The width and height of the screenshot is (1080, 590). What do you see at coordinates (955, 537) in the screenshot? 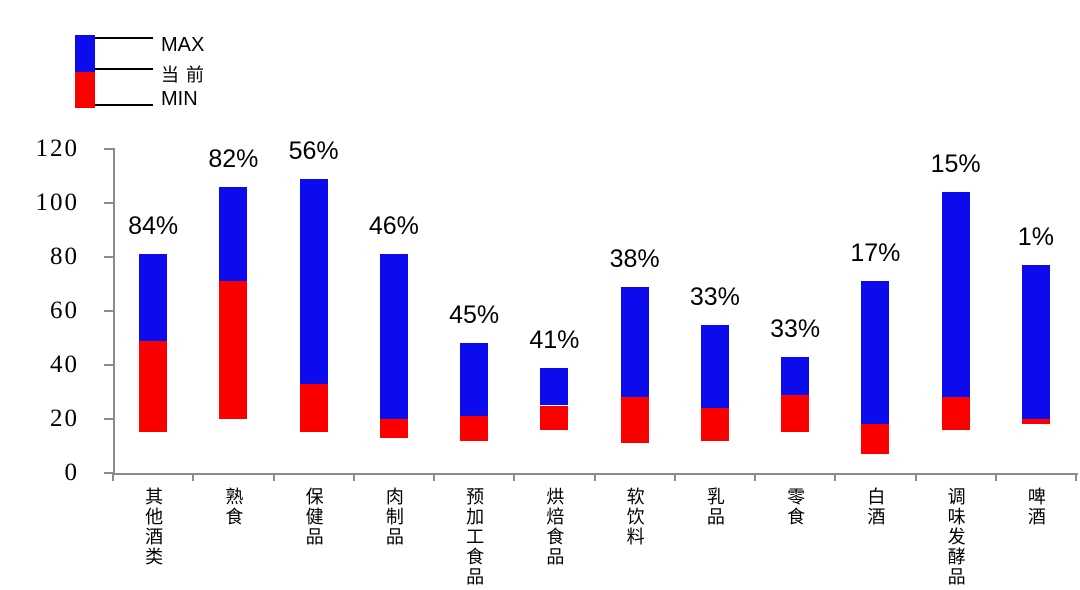
I see `x-axis-category-label: 调味发酵品` at bounding box center [955, 537].